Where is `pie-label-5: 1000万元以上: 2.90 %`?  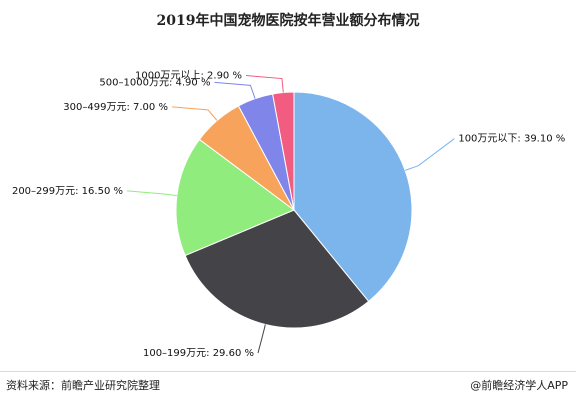 pie-label-5: 1000万元以上: 2.90 % is located at coordinates (188, 76).